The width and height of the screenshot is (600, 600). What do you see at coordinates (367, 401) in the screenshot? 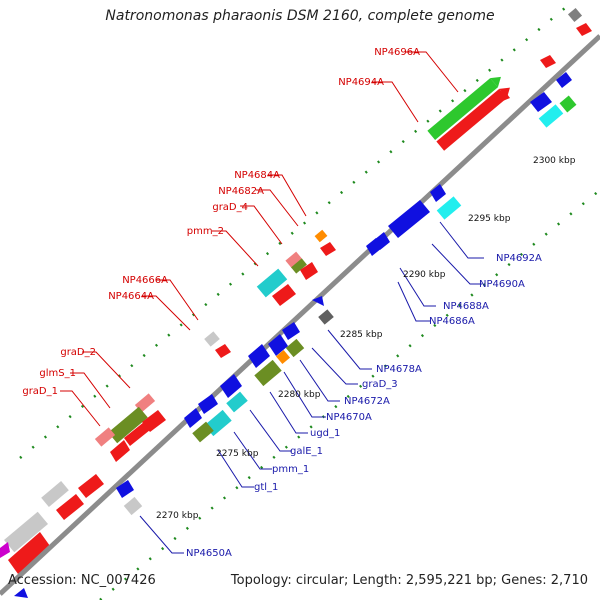
I see `label-NP4672A: NP4672A` at bounding box center [367, 401].